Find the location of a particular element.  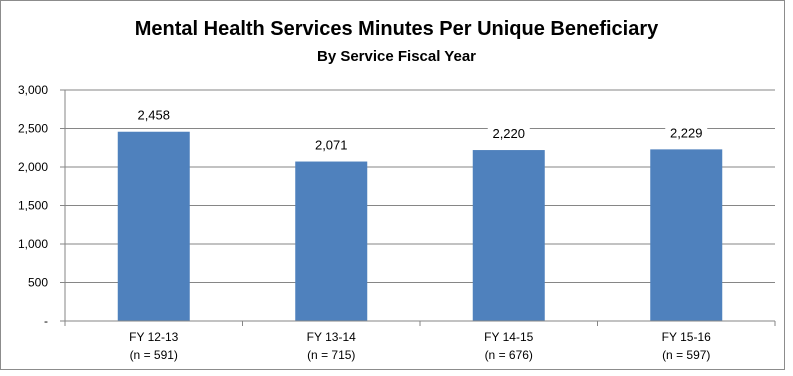

x-category-label: FY 12-13 is located at coordinates (153, 337).